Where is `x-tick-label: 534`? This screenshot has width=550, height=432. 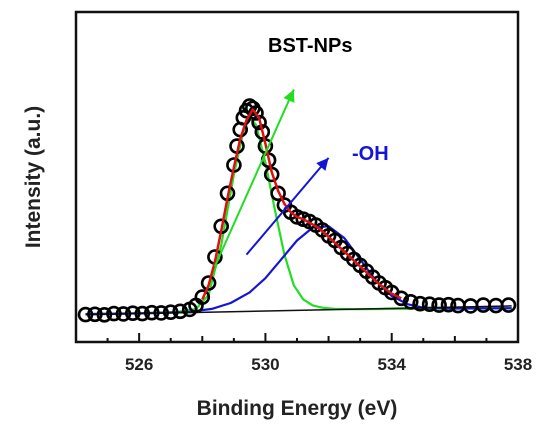 x-tick-label: 534 is located at coordinates (392, 364).